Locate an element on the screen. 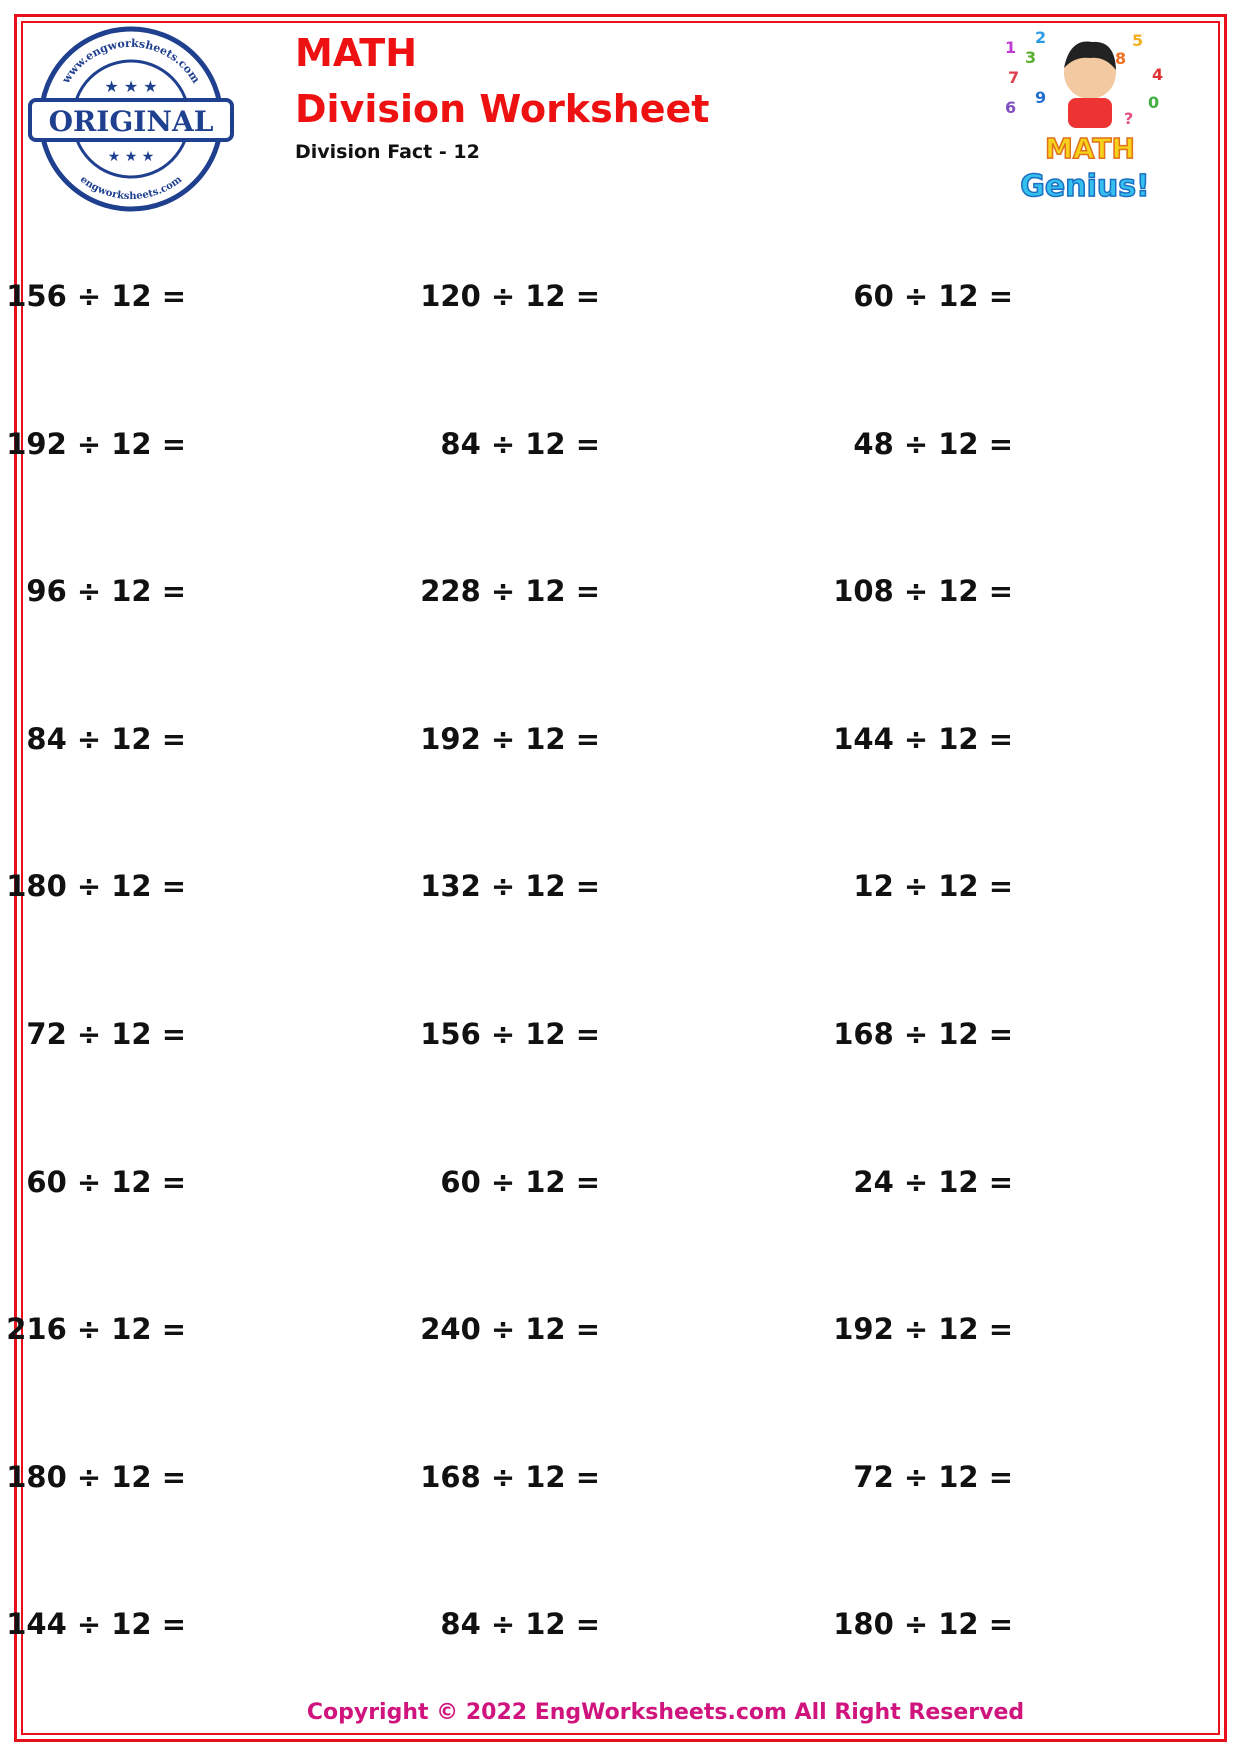 The width and height of the screenshot is (1239, 1754). svg-text: 8 is located at coordinates (1120, 58).